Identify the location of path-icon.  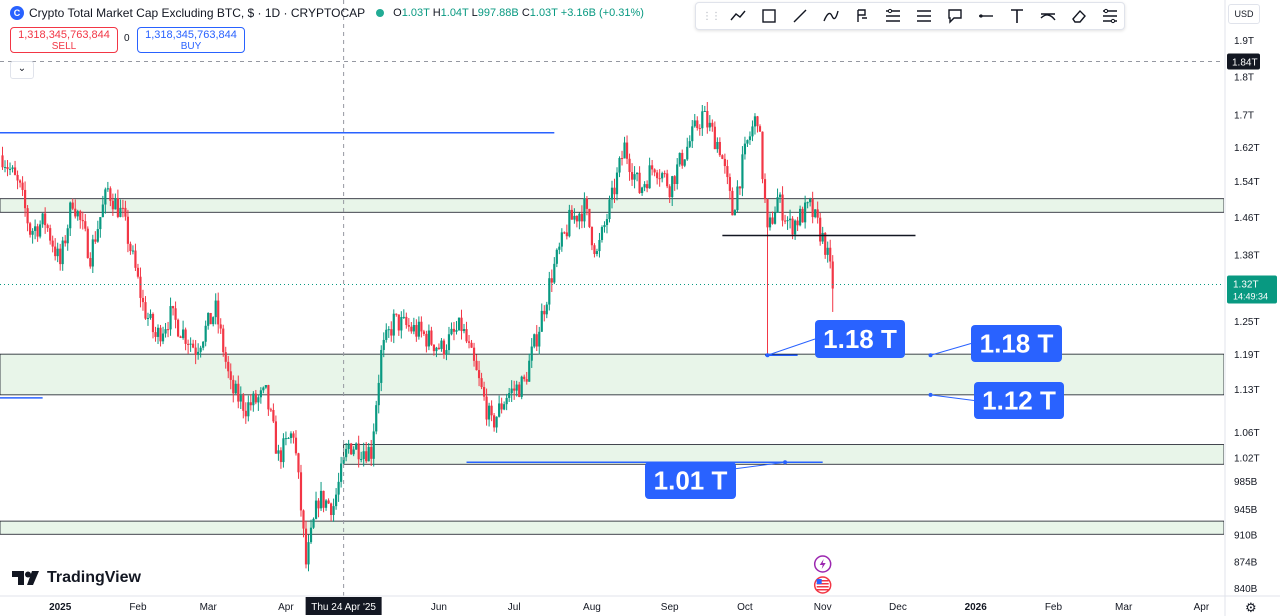
(830, 16).